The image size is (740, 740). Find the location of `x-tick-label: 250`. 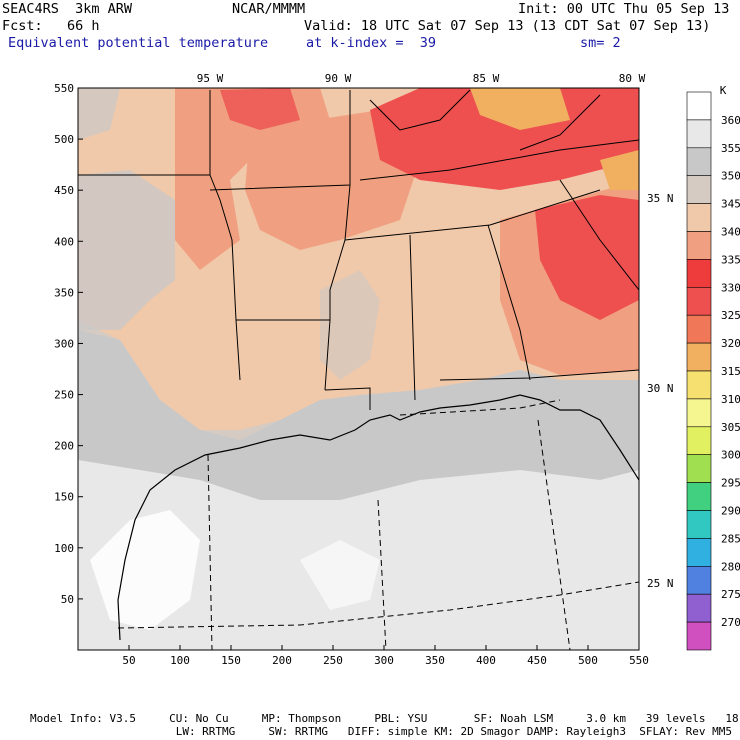

x-tick-label: 250 is located at coordinates (333, 660).